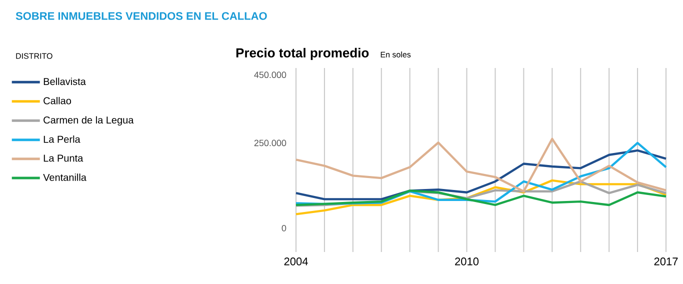 This screenshot has height=284, width=683. Describe the element at coordinates (296, 262) in the screenshot. I see `x-tick-label: 2004` at that location.